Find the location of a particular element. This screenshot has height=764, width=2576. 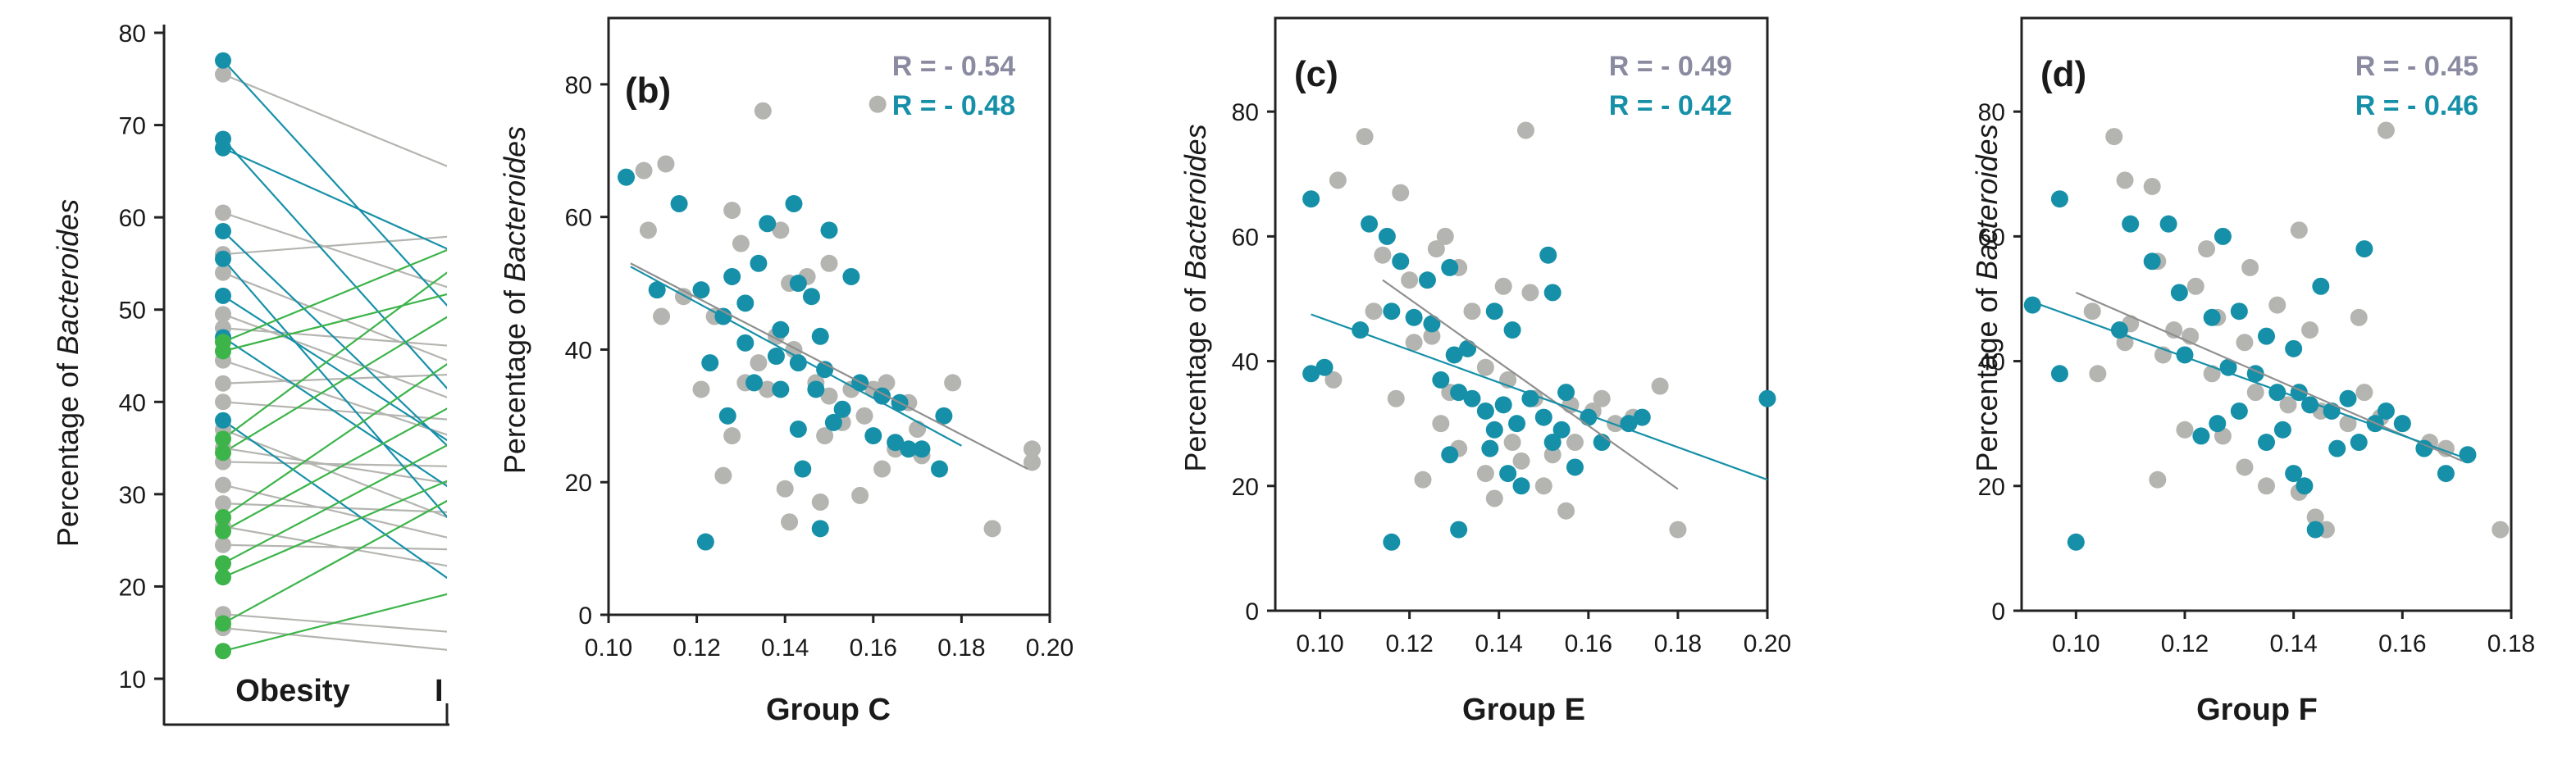

panel-label: (b) is located at coordinates (648, 90).